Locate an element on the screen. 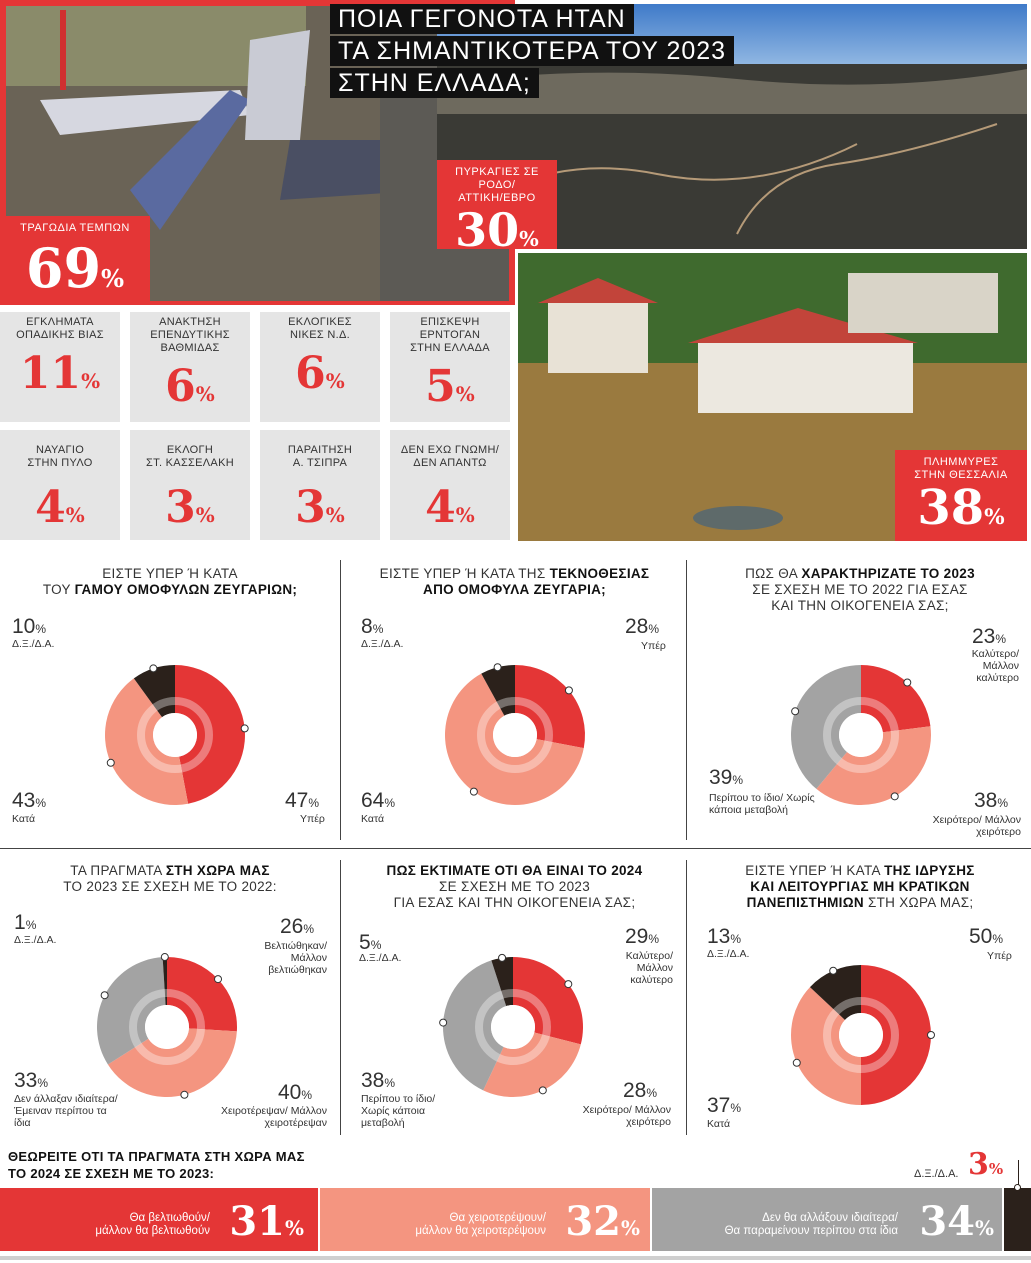  floods-value: 38% is located at coordinates (961, 508).